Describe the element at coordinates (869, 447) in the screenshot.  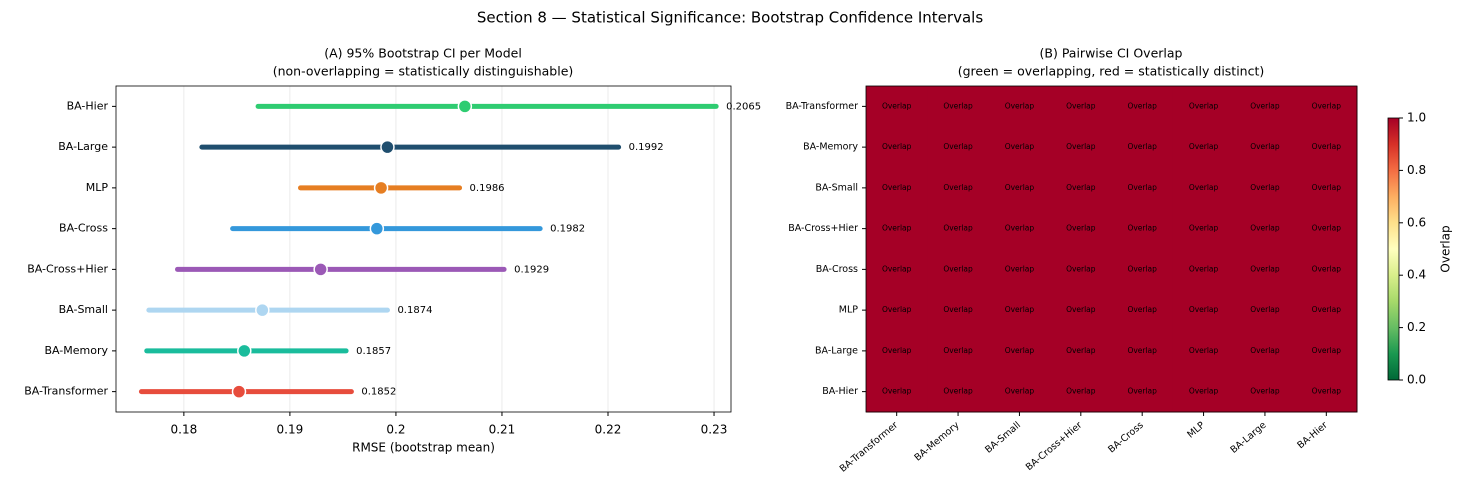
I see `x-tick-label: BA-Transformer` at that location.